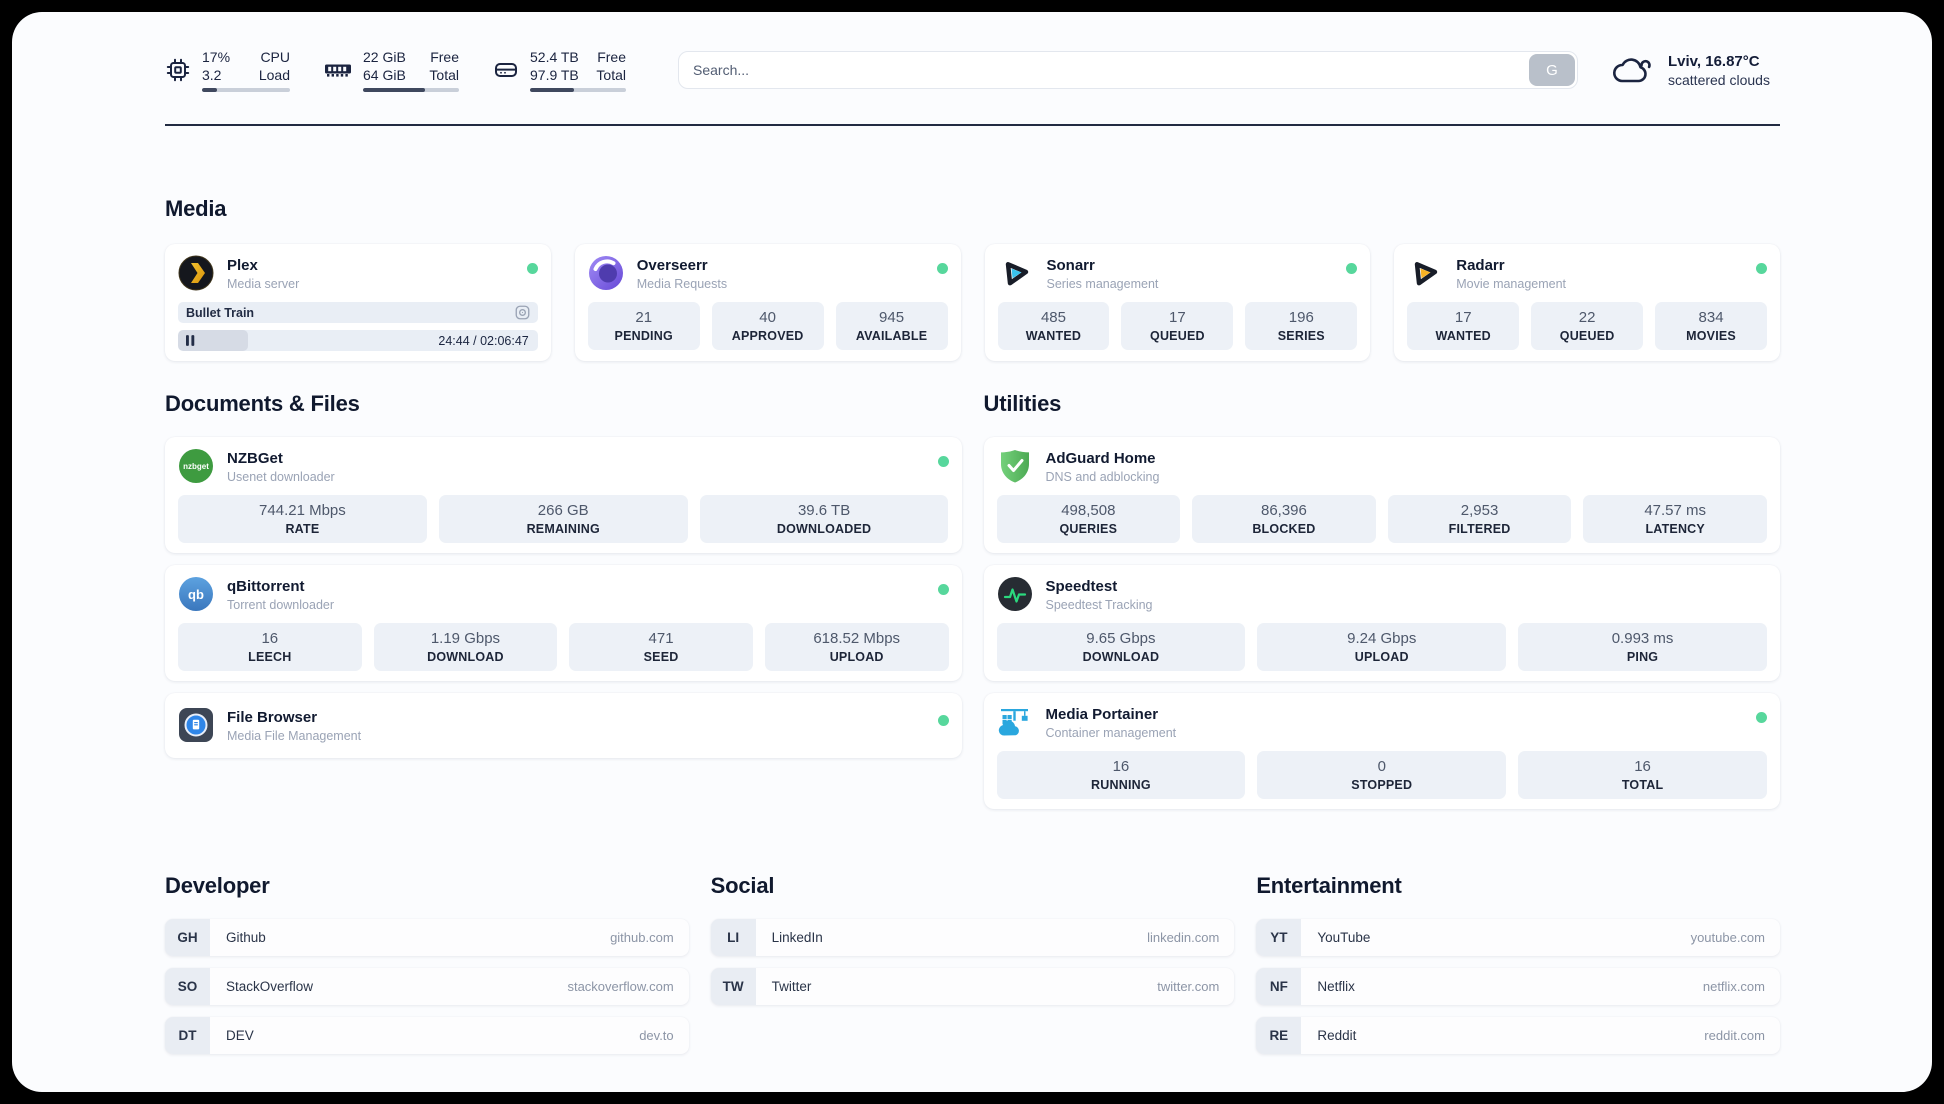  I want to click on stat-total: 16 TOTAL, so click(1642, 775).